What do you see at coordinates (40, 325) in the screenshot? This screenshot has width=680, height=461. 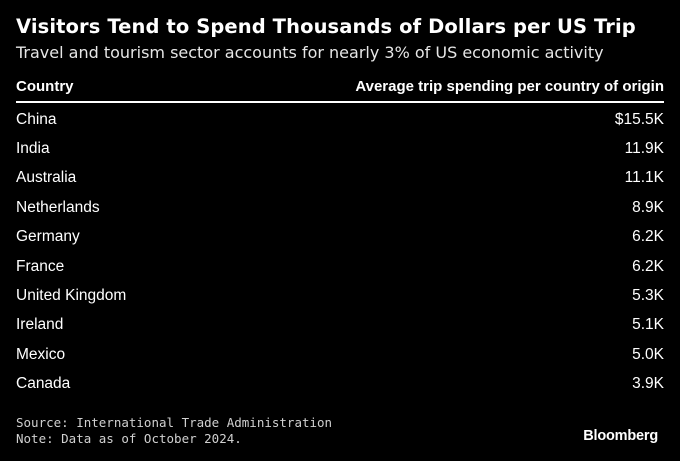 I see `country-cell: Ireland` at bounding box center [40, 325].